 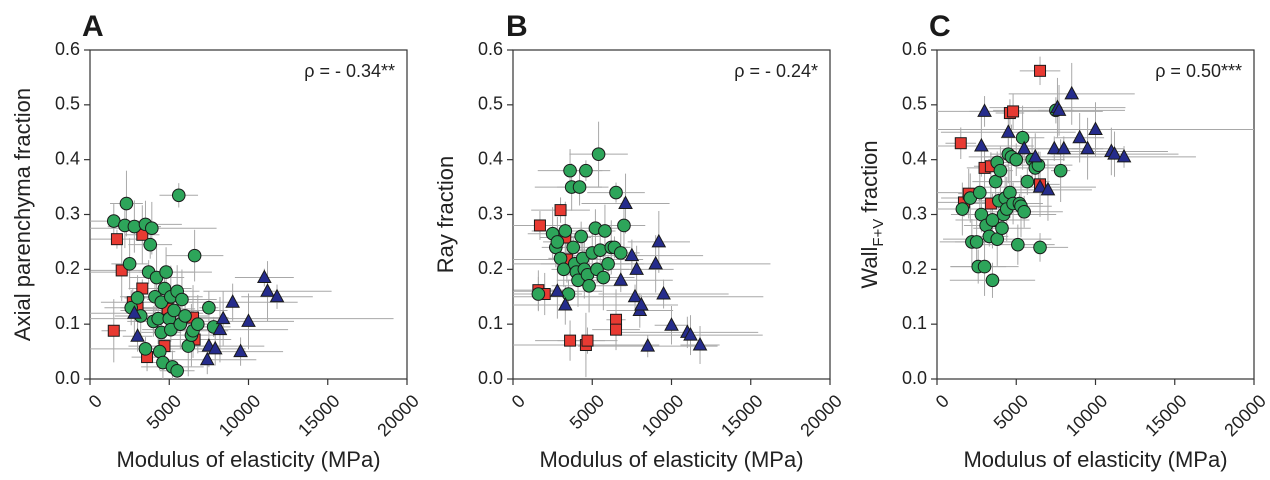 What do you see at coordinates (914, 158) in the screenshot?
I see `y-tick-label: 0.4` at bounding box center [914, 158].